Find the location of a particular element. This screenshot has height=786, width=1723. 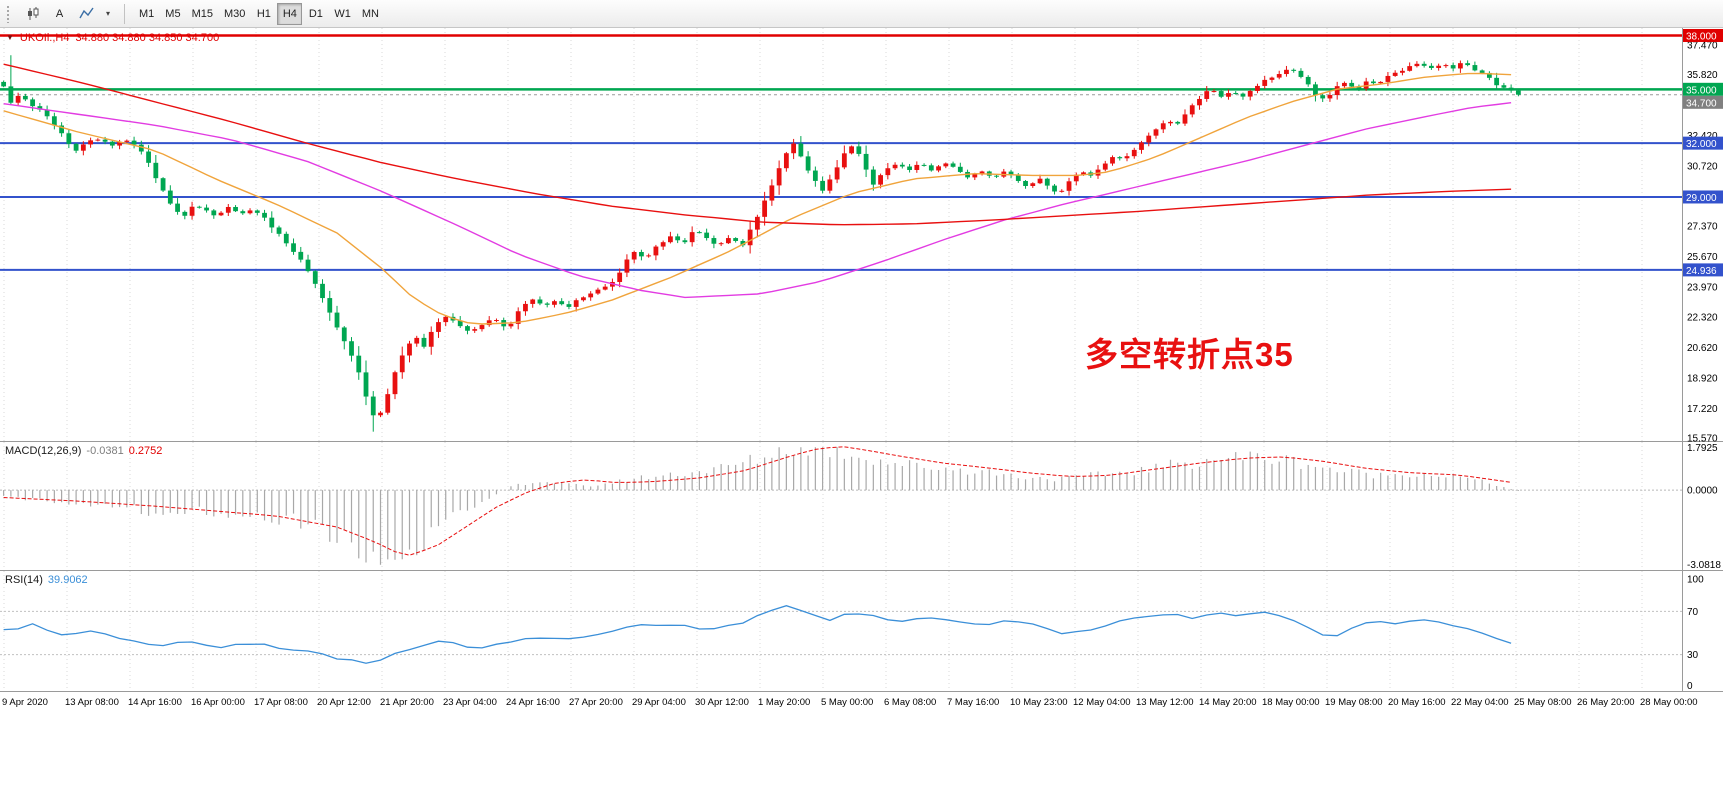

svg-text: 28 May 00:00 is located at coordinates (1669, 702).